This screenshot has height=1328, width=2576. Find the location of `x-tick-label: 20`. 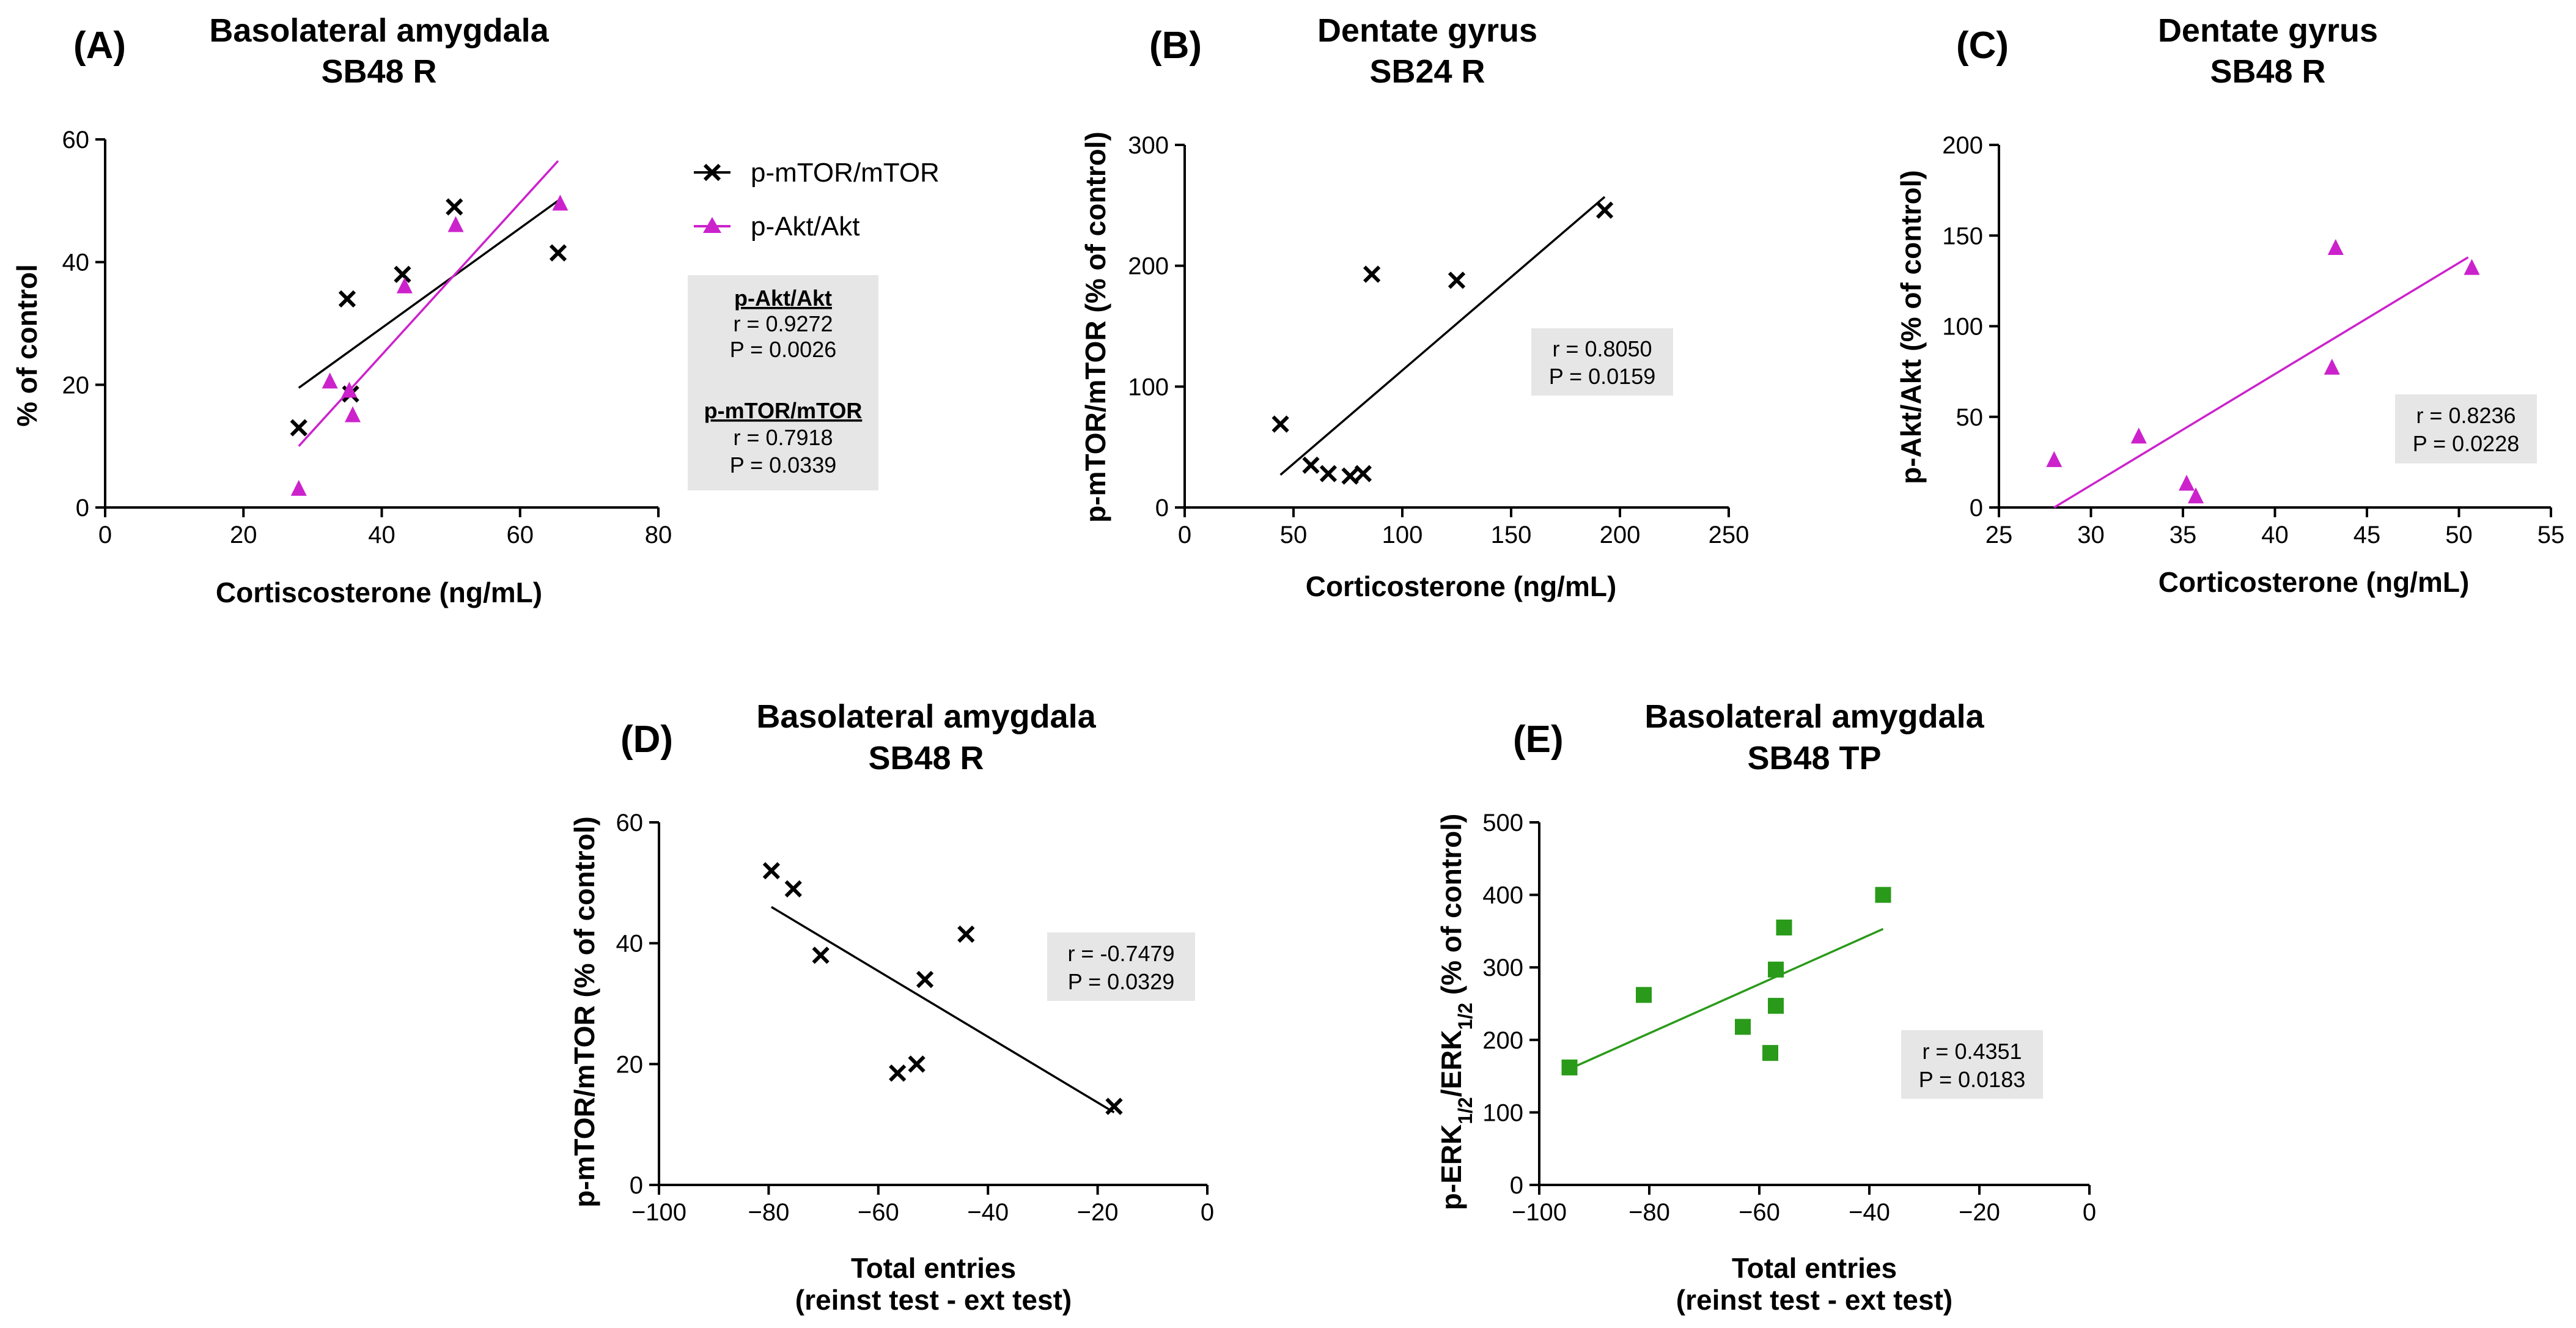

x-tick-label: 20 is located at coordinates (244, 535).